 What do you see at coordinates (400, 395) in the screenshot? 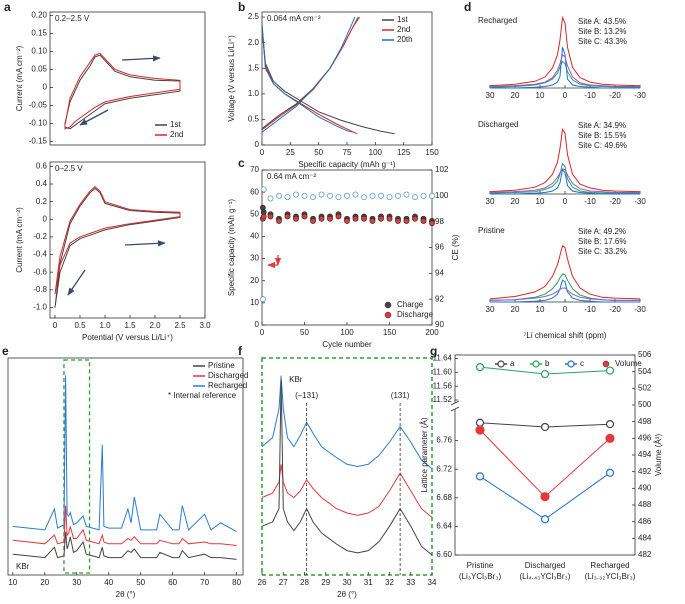
I see `peak-label: (131)` at bounding box center [400, 395].